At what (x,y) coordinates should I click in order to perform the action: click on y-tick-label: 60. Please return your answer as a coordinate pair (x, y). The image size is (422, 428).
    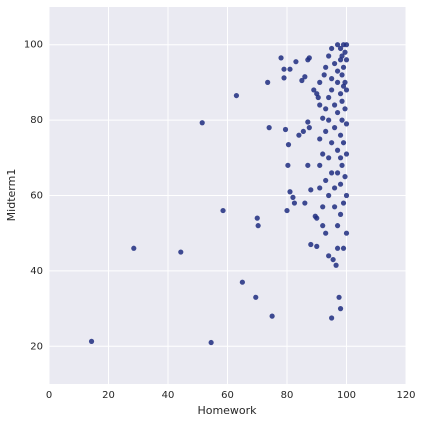
    Looking at the image, I should click on (36, 196).